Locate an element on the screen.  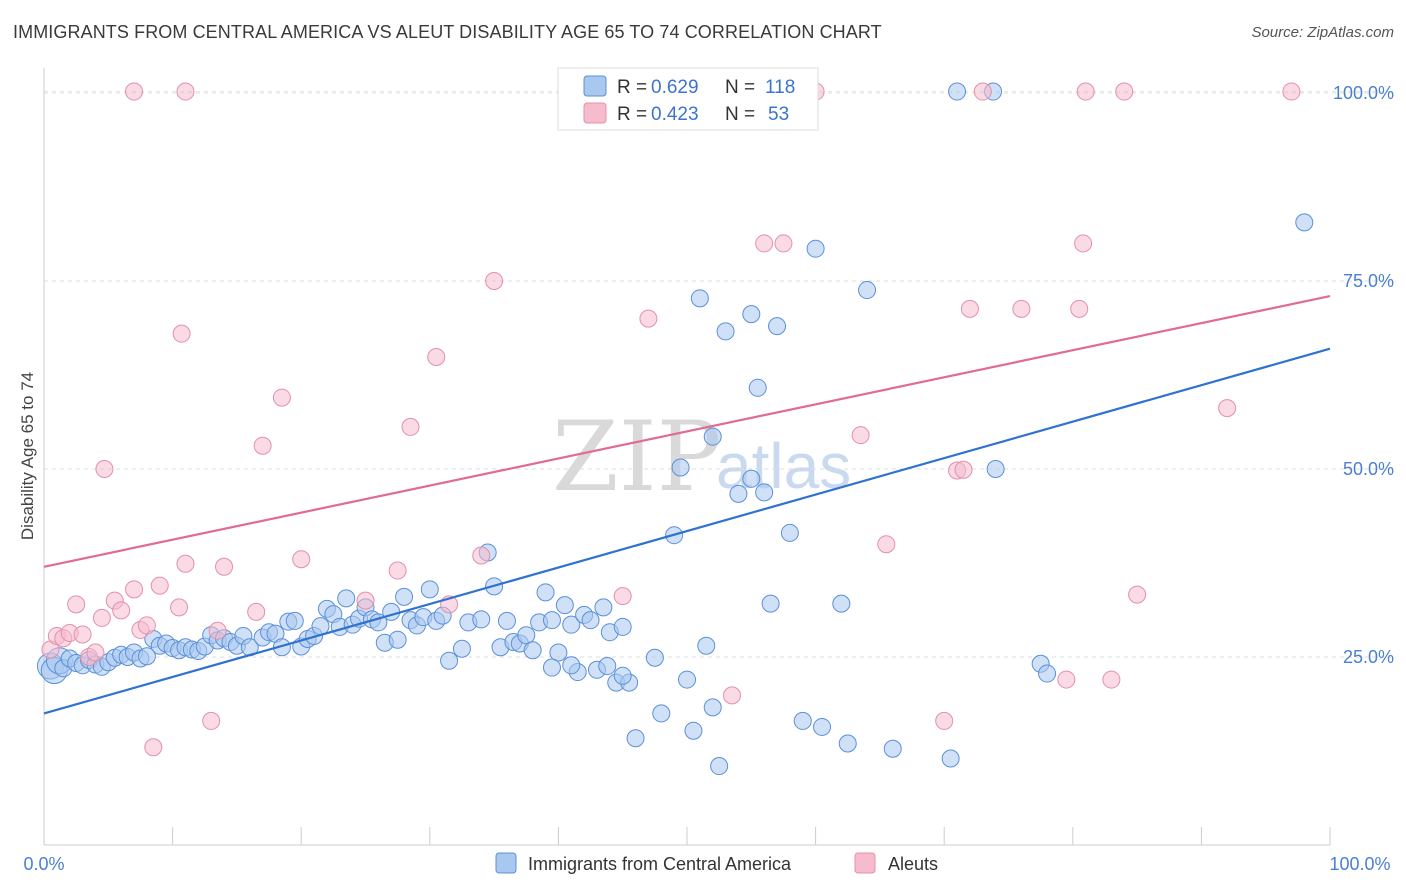
legend-n-value-2: 53 is located at coordinates (778, 114).